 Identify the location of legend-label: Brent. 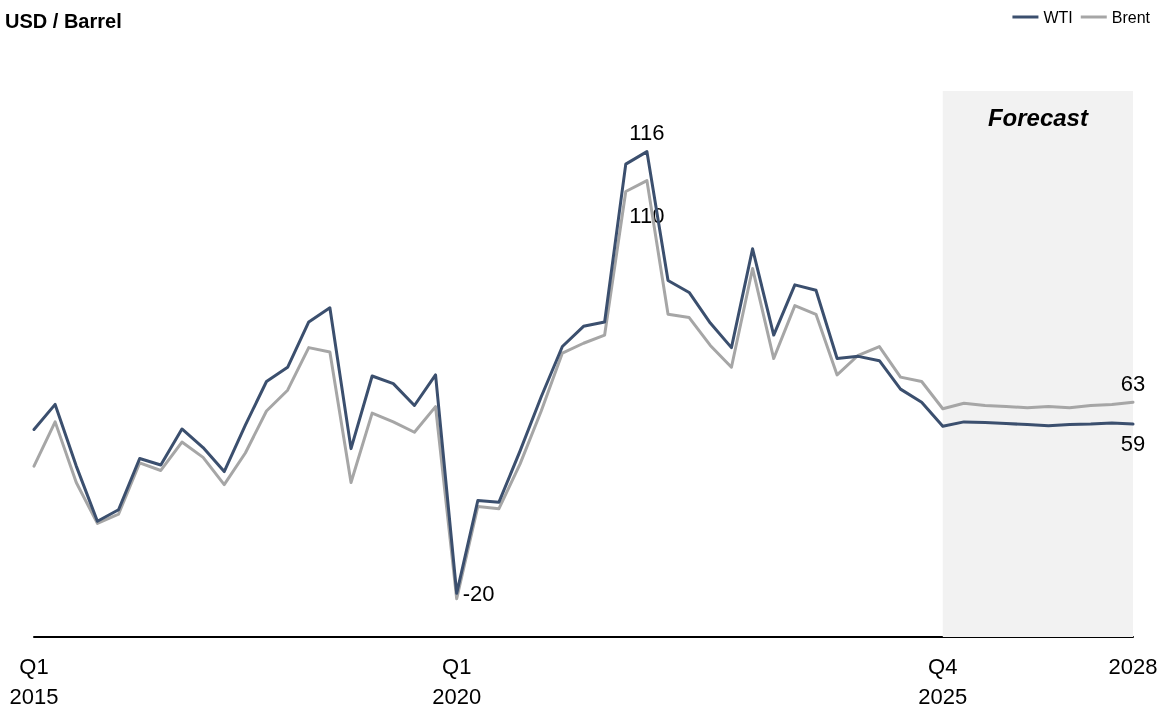
(1131, 17).